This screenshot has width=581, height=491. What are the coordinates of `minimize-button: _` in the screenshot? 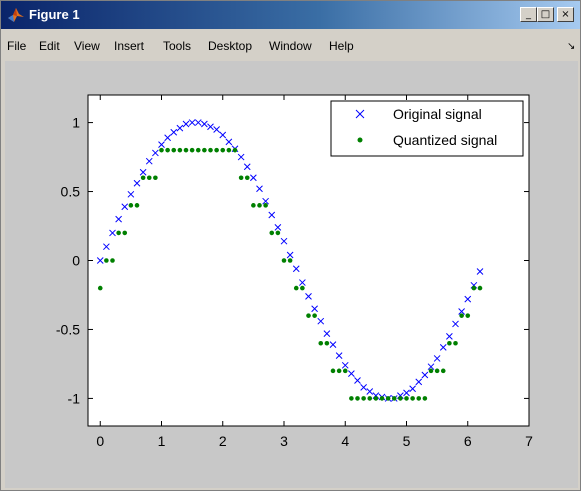 It's located at (528, 14).